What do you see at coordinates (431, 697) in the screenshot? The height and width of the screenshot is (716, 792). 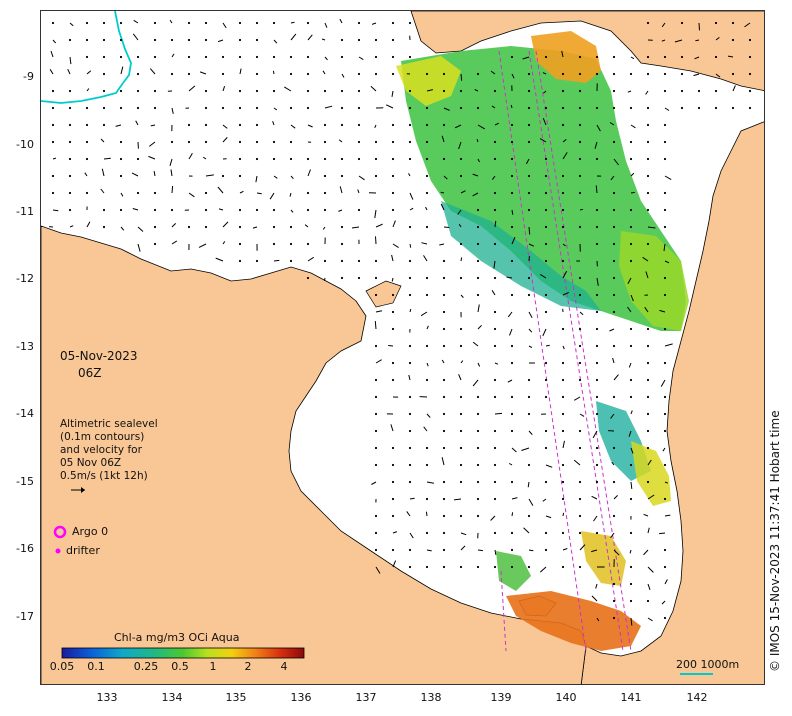 I see `lon-tick-label: 138` at bounding box center [431, 697].